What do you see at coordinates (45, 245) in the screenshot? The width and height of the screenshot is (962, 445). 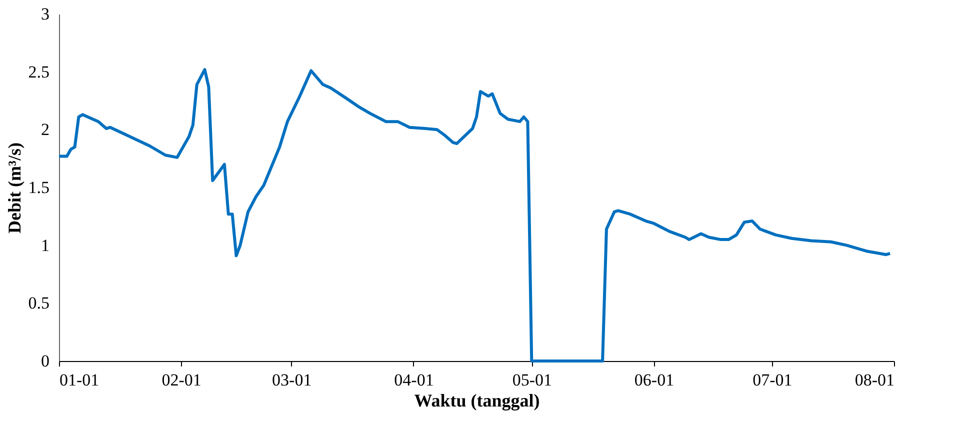 I see `y-tick-label: 1` at bounding box center [45, 245].